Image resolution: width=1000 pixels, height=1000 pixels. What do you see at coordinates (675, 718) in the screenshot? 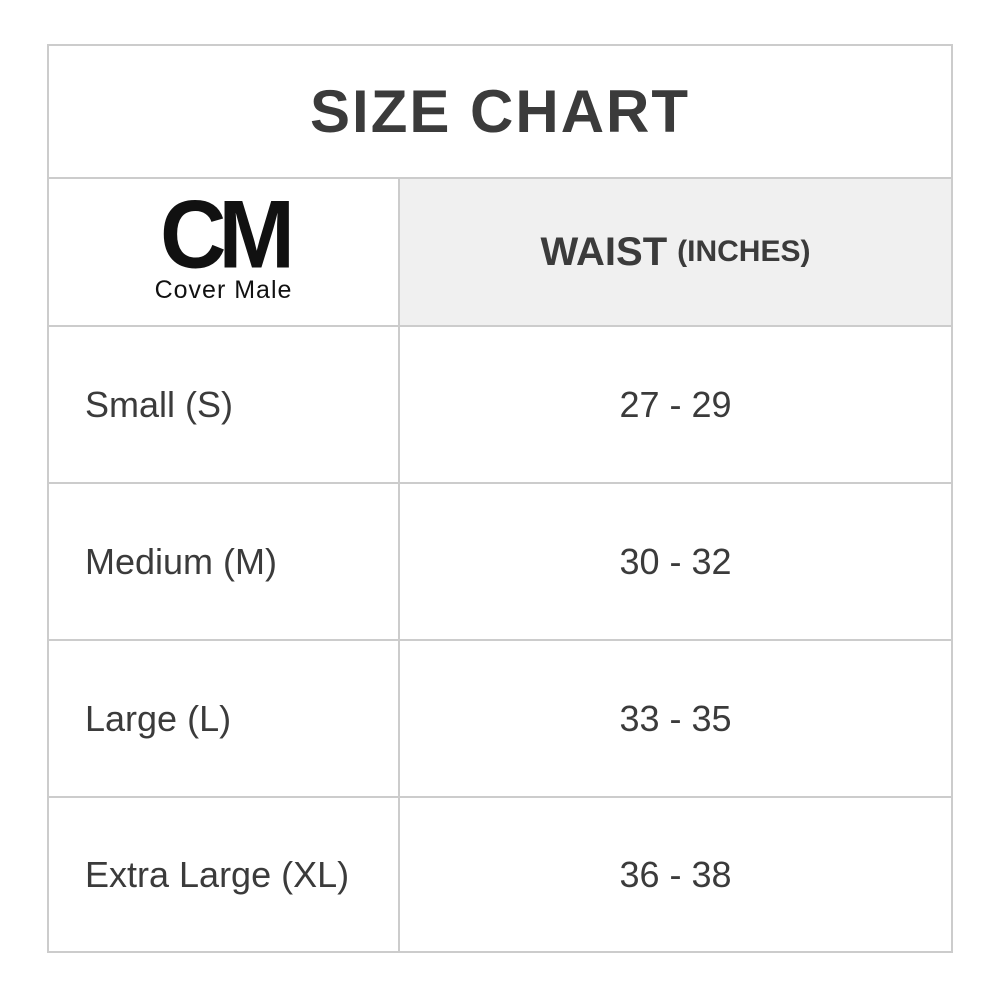
I see `waist-value-large: 33 - 35` at bounding box center [675, 718].